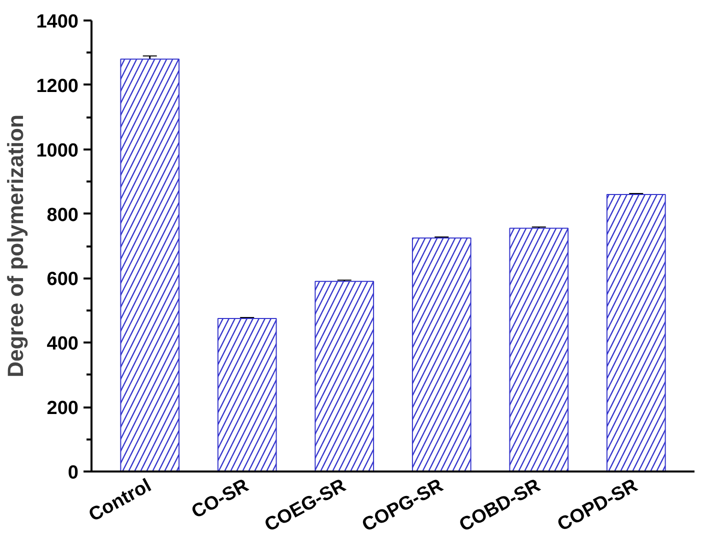 The width and height of the screenshot is (709, 548). I want to click on y-tick-label: 400, so click(62, 344).